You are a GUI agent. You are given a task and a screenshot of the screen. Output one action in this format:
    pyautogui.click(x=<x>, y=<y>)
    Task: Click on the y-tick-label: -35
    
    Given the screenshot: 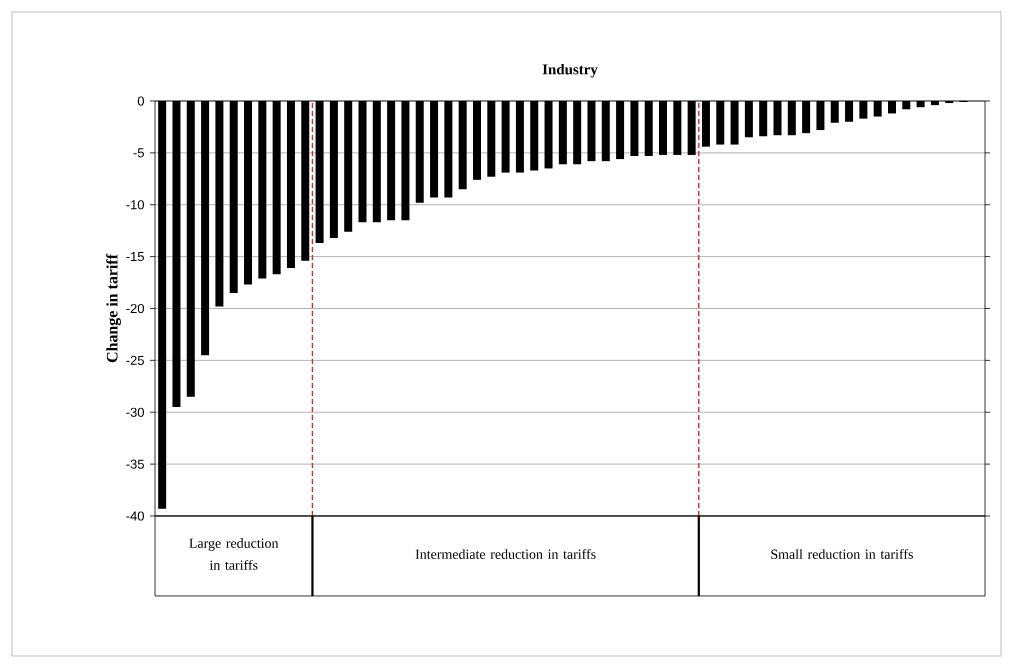 What is the action you would take?
    pyautogui.click(x=135, y=464)
    